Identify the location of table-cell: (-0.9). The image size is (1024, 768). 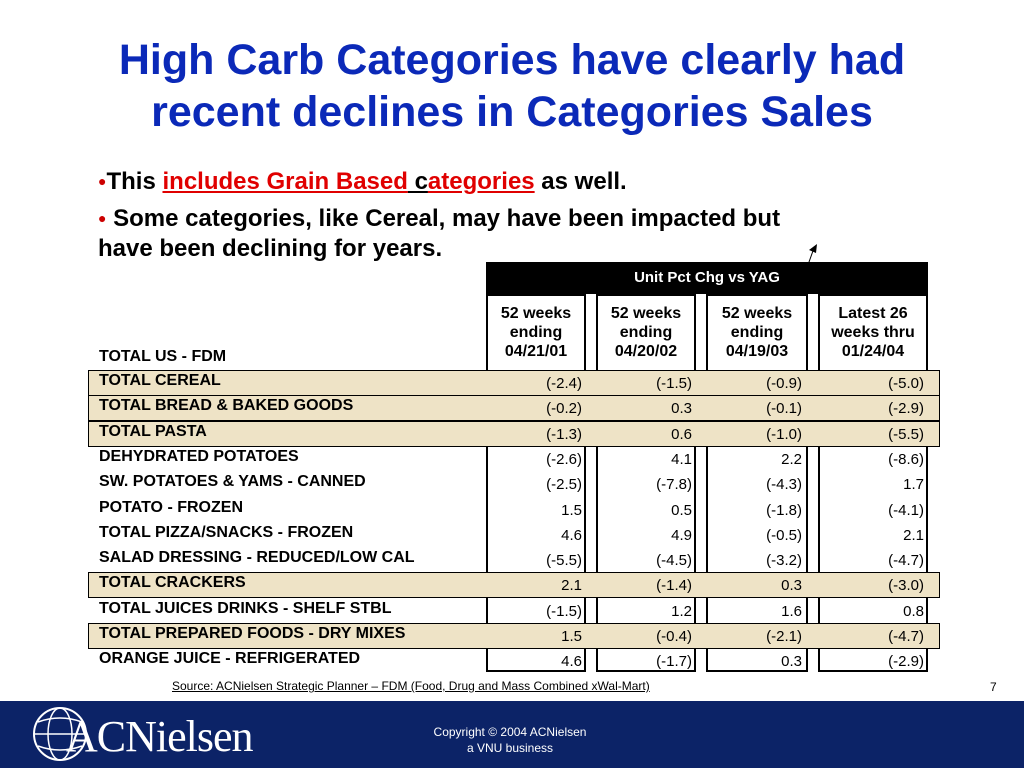
(784, 383).